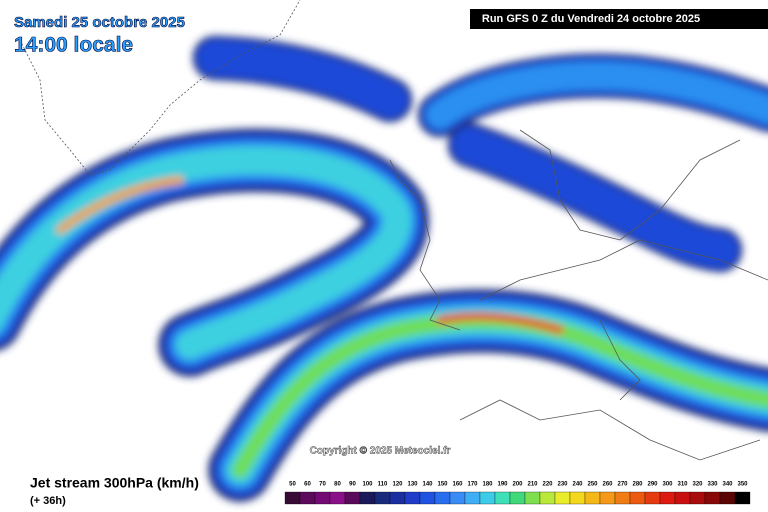  I want to click on scale-label: 70, so click(322, 485).